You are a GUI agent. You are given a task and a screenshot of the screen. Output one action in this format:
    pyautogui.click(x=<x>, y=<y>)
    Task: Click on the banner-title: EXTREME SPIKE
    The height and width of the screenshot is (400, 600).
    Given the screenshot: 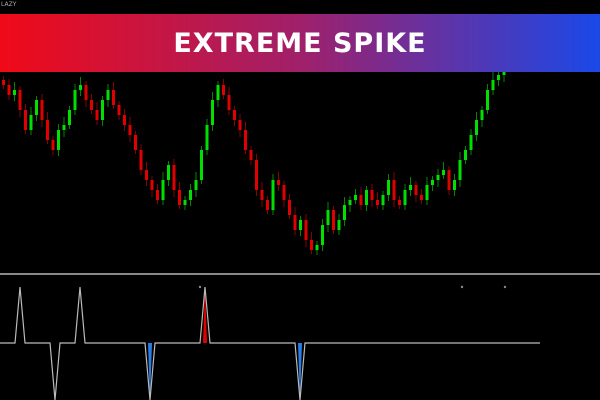 What is the action you would take?
    pyautogui.click(x=300, y=43)
    